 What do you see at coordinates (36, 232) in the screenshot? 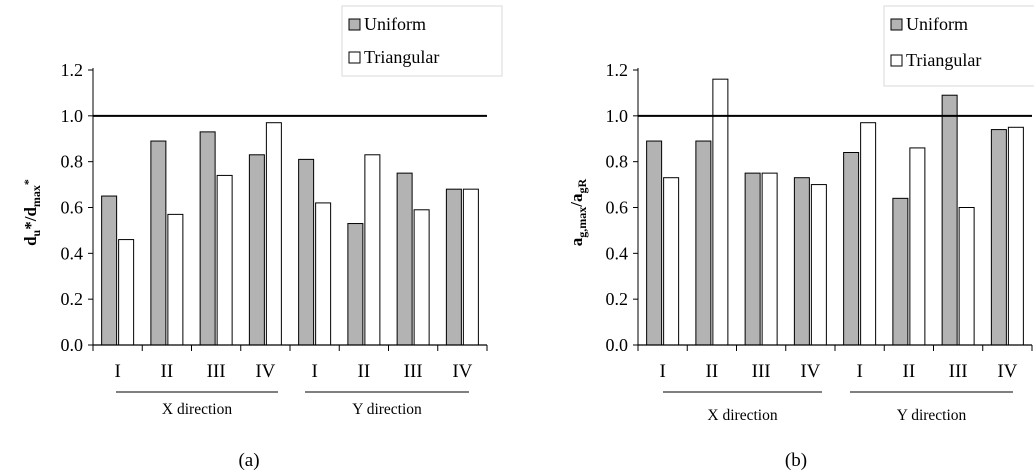
I see `y-axis-label-part: u` at bounding box center [36, 232].